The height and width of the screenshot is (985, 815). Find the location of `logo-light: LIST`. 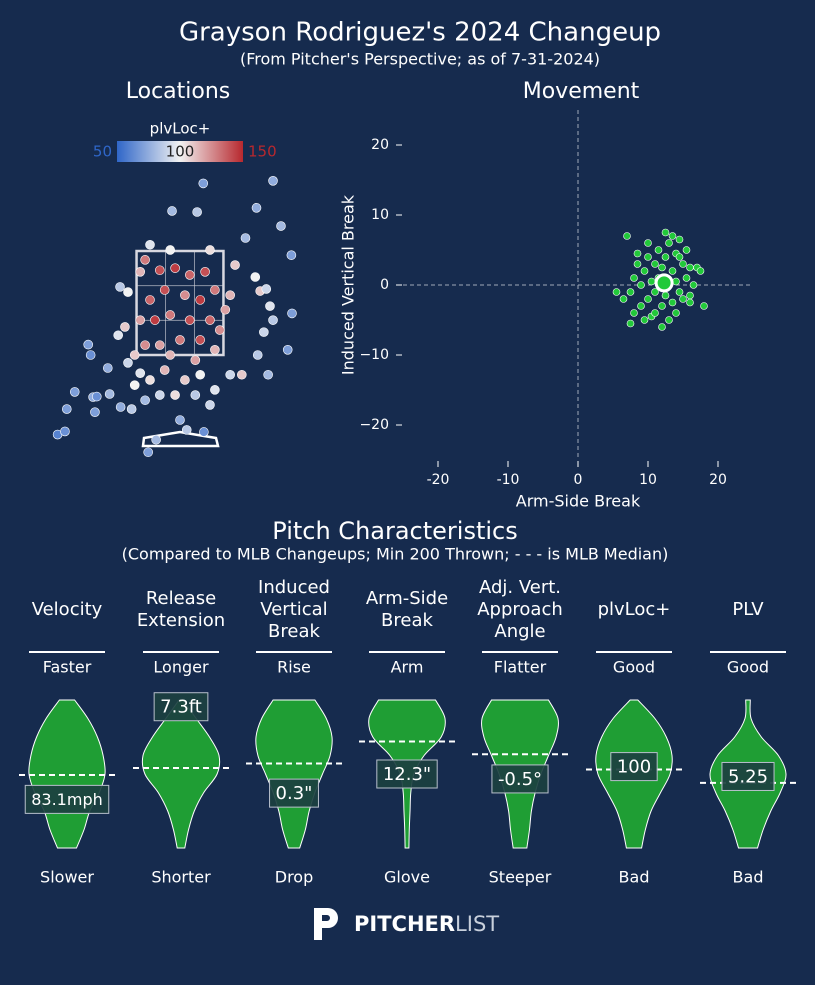

logo-light: LIST is located at coordinates (477, 924).